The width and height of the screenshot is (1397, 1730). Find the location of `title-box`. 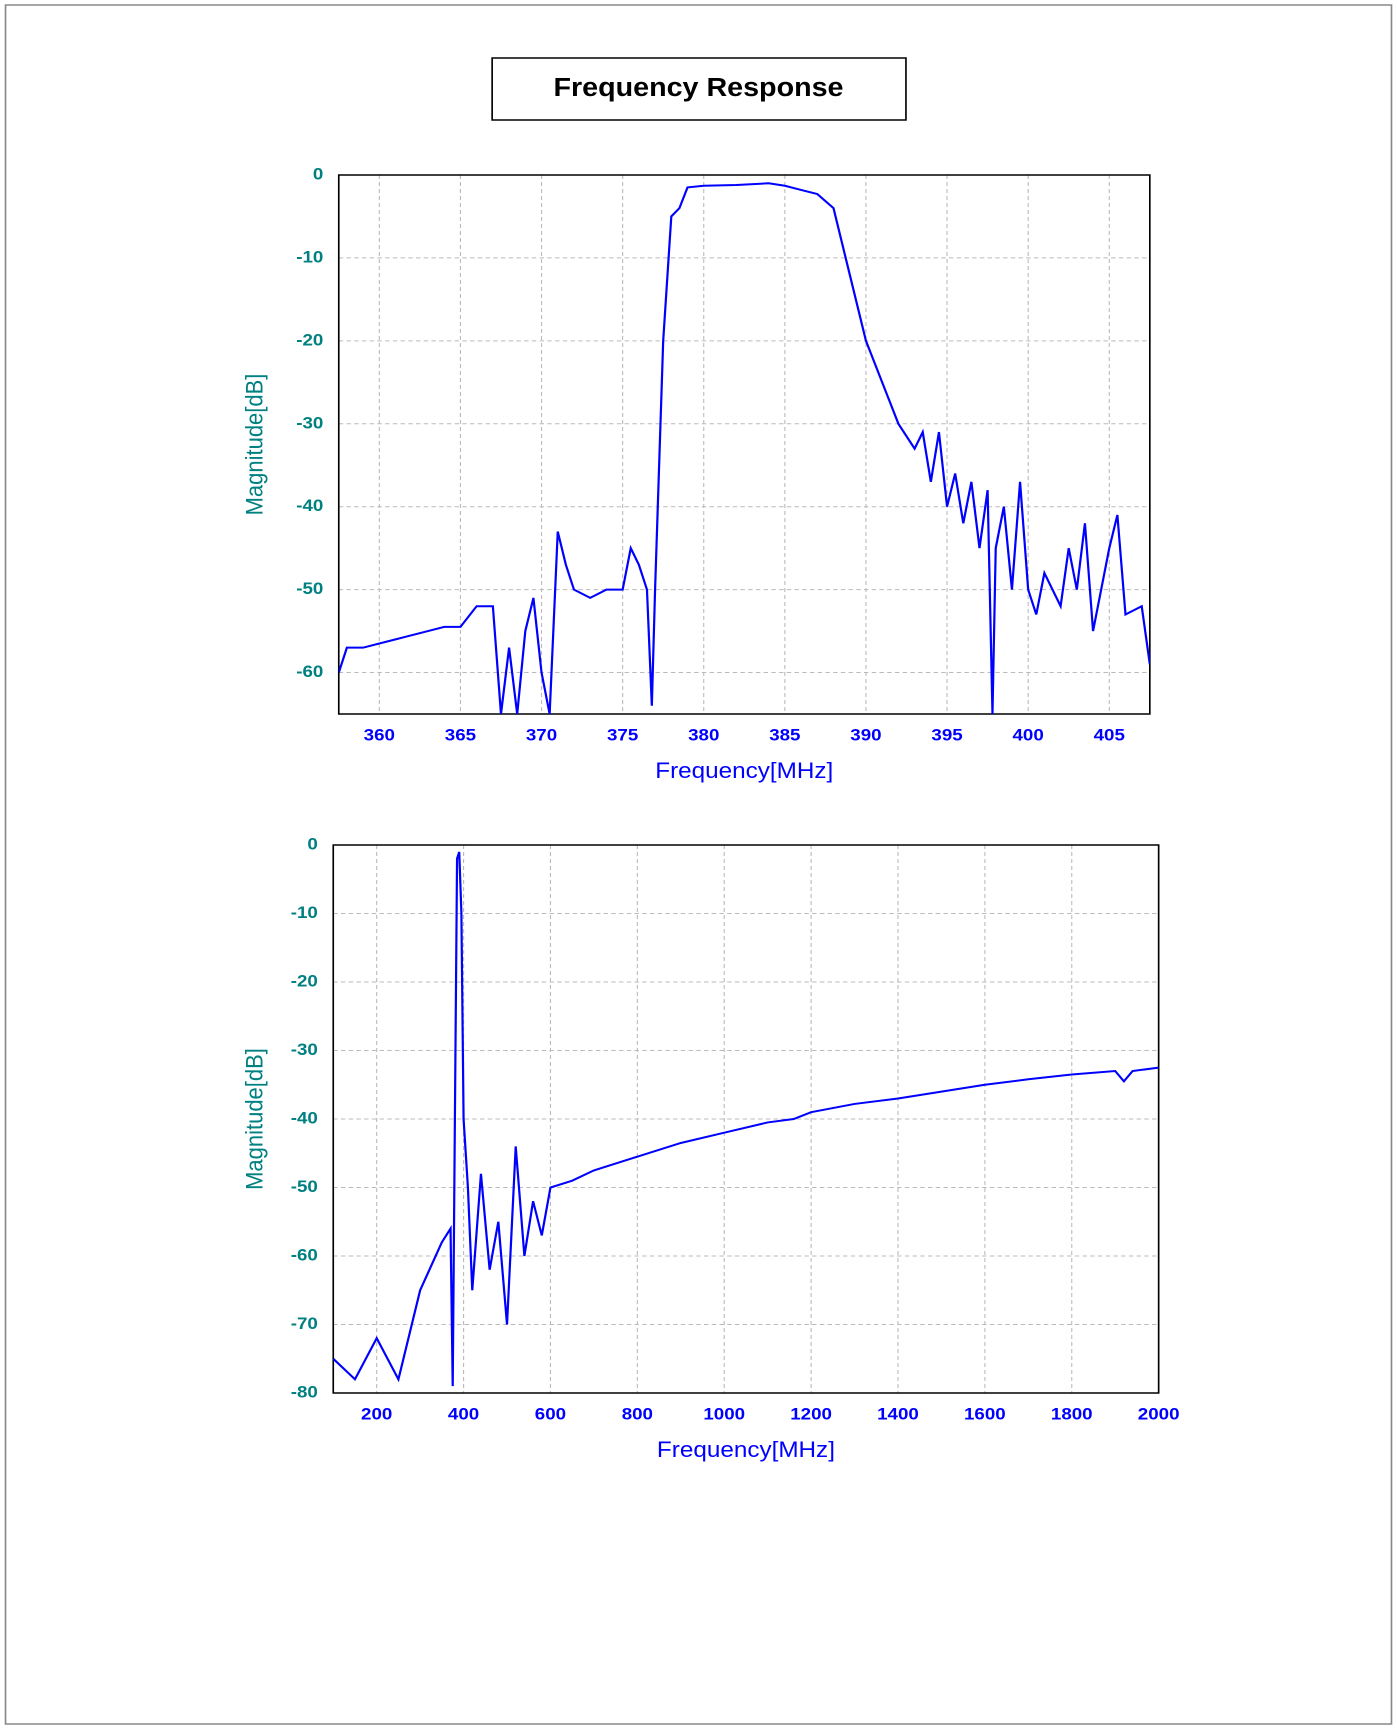

title-box is located at coordinates (699, 89).